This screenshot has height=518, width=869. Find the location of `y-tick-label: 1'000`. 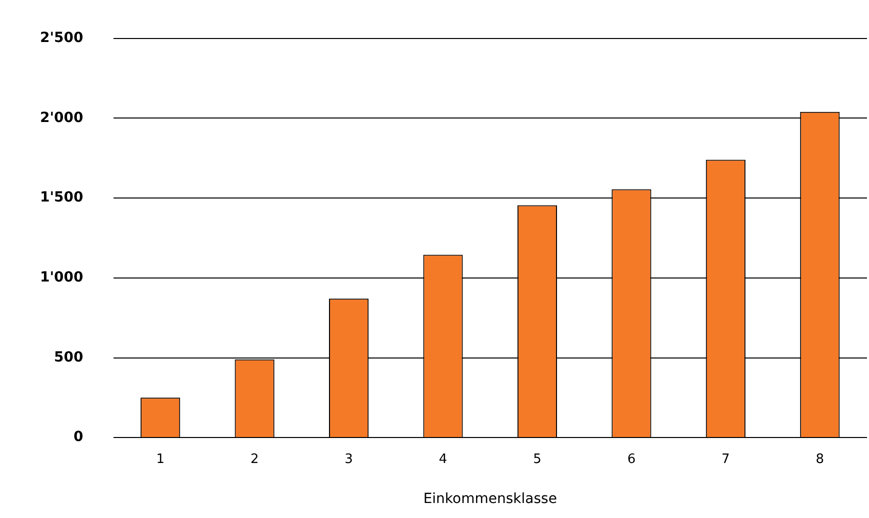

y-tick-label: 1'000 is located at coordinates (62, 278).